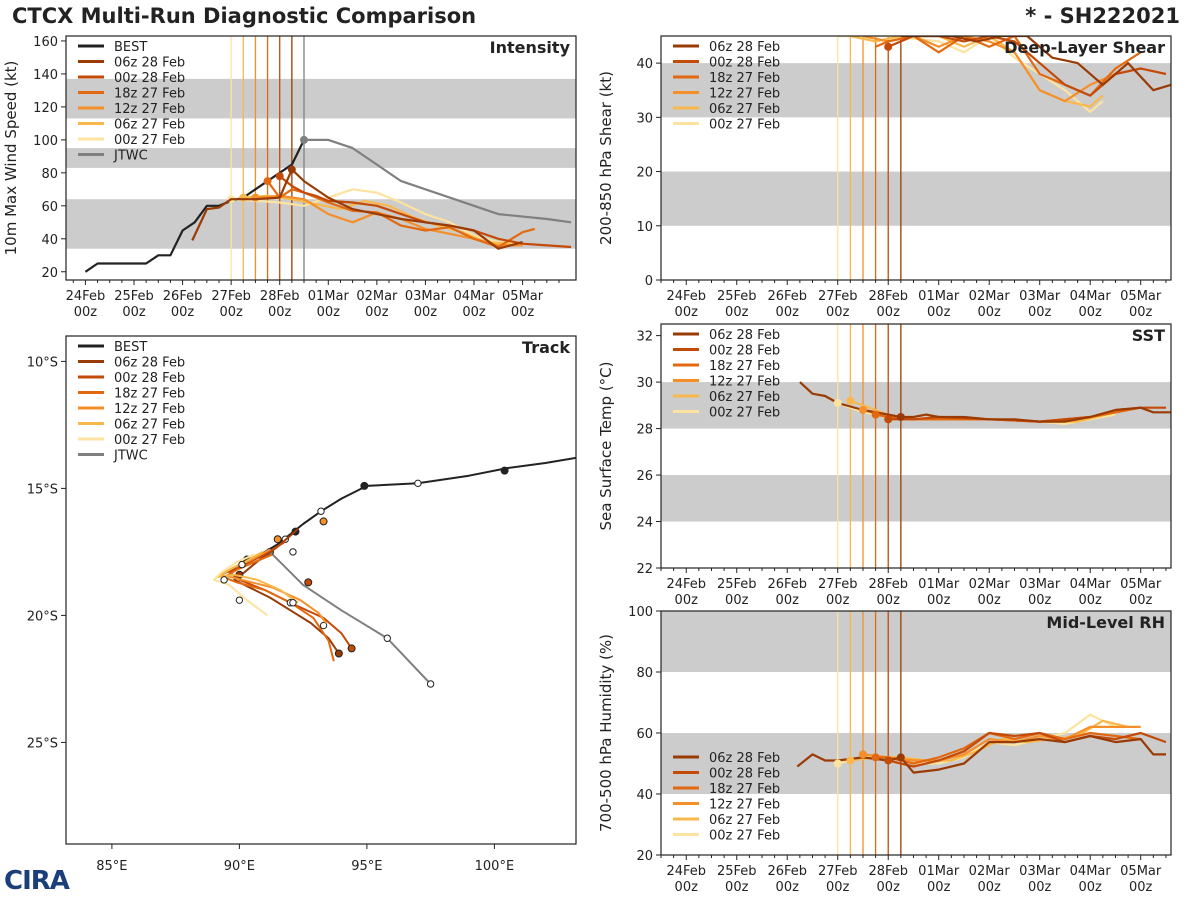  What do you see at coordinates (990, 296) in the screenshot?
I see `shear-x-tick-label: 02Mar` at bounding box center [990, 296].